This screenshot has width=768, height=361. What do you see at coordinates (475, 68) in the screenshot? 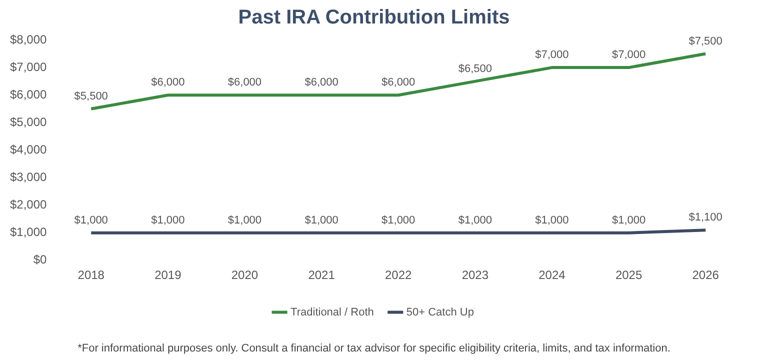
I see `data-label: $6,500` at bounding box center [475, 68].